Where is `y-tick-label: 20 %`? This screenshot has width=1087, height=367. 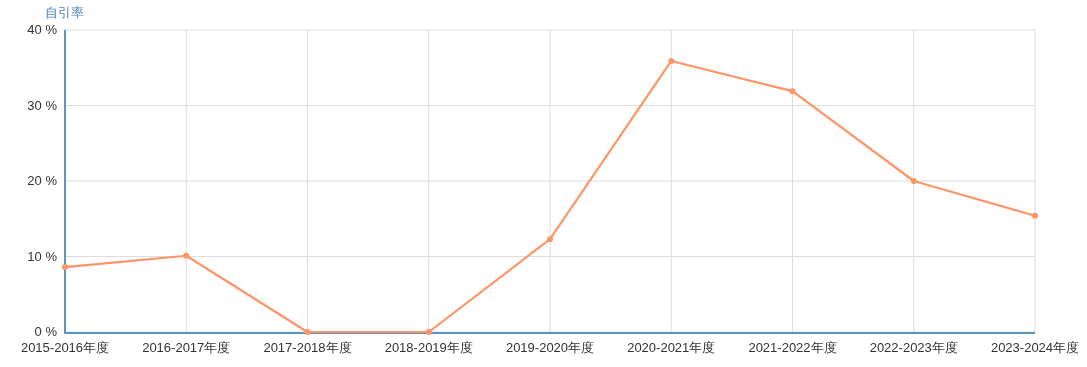 y-tick-label: 20 % is located at coordinates (42, 180).